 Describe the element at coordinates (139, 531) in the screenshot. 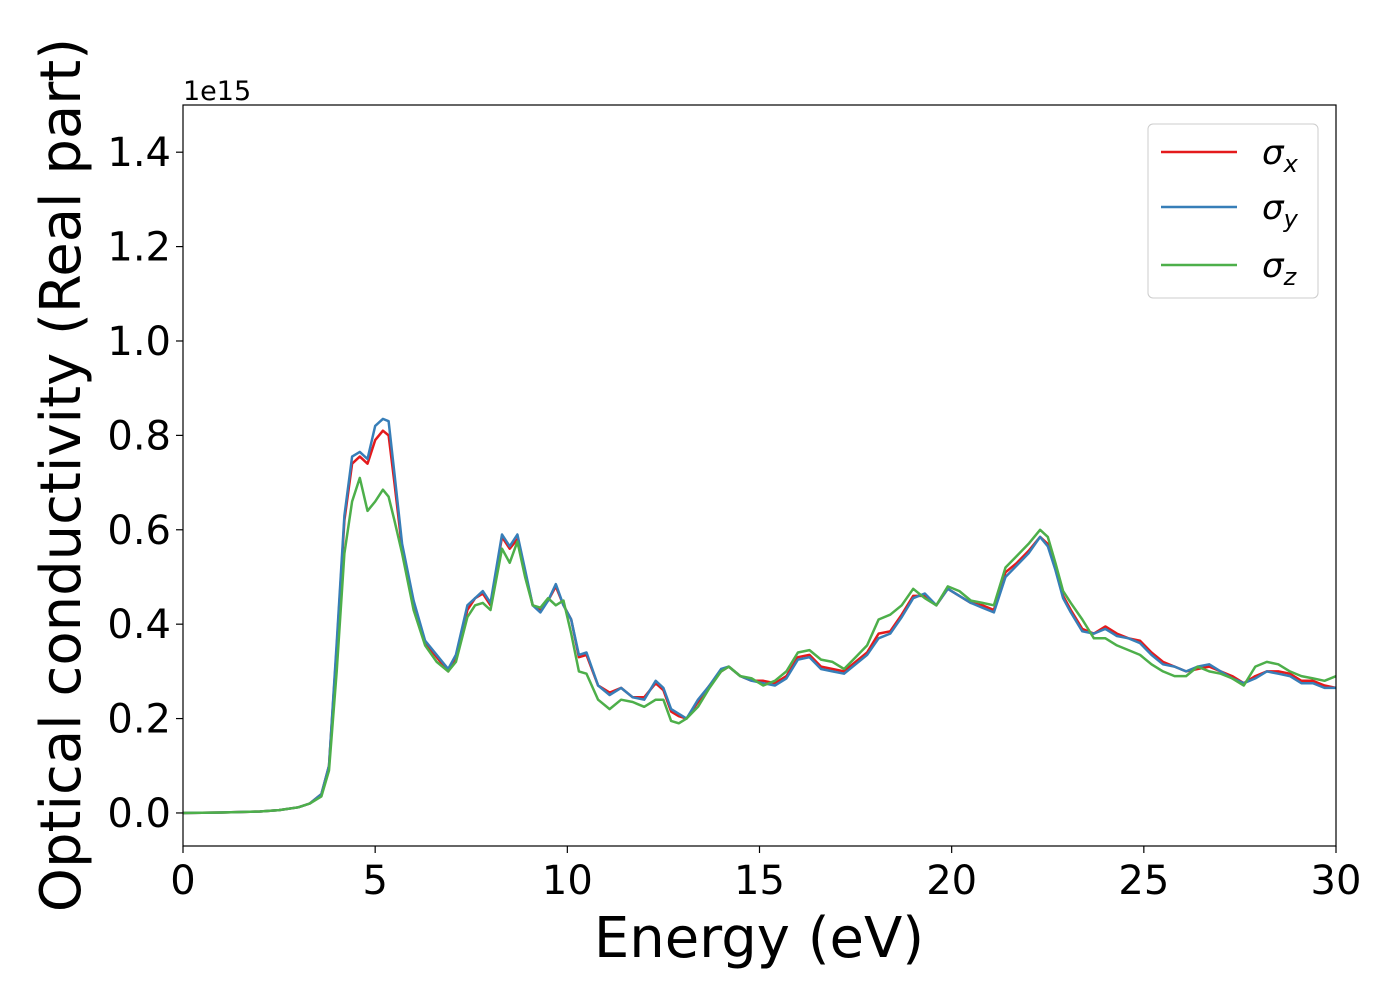

I see `y-tick-label: 0.6` at that location.